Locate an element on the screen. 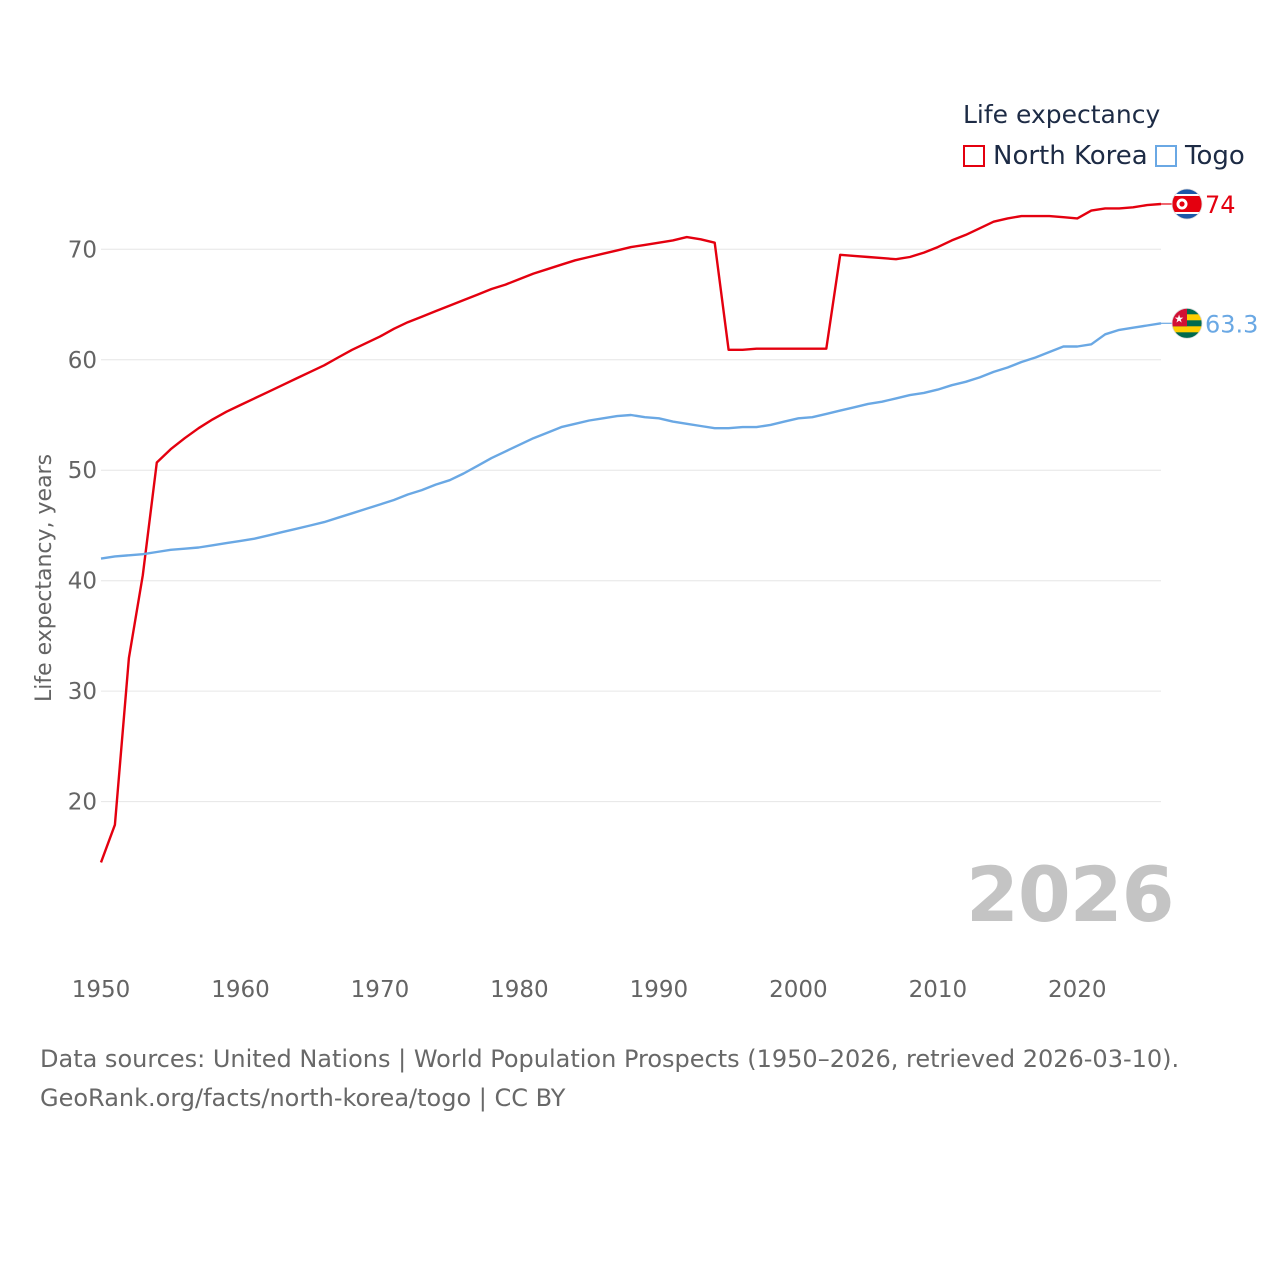 This screenshot has height=1280, width=1280. x-tick-1950: 1950 is located at coordinates (101, 990).